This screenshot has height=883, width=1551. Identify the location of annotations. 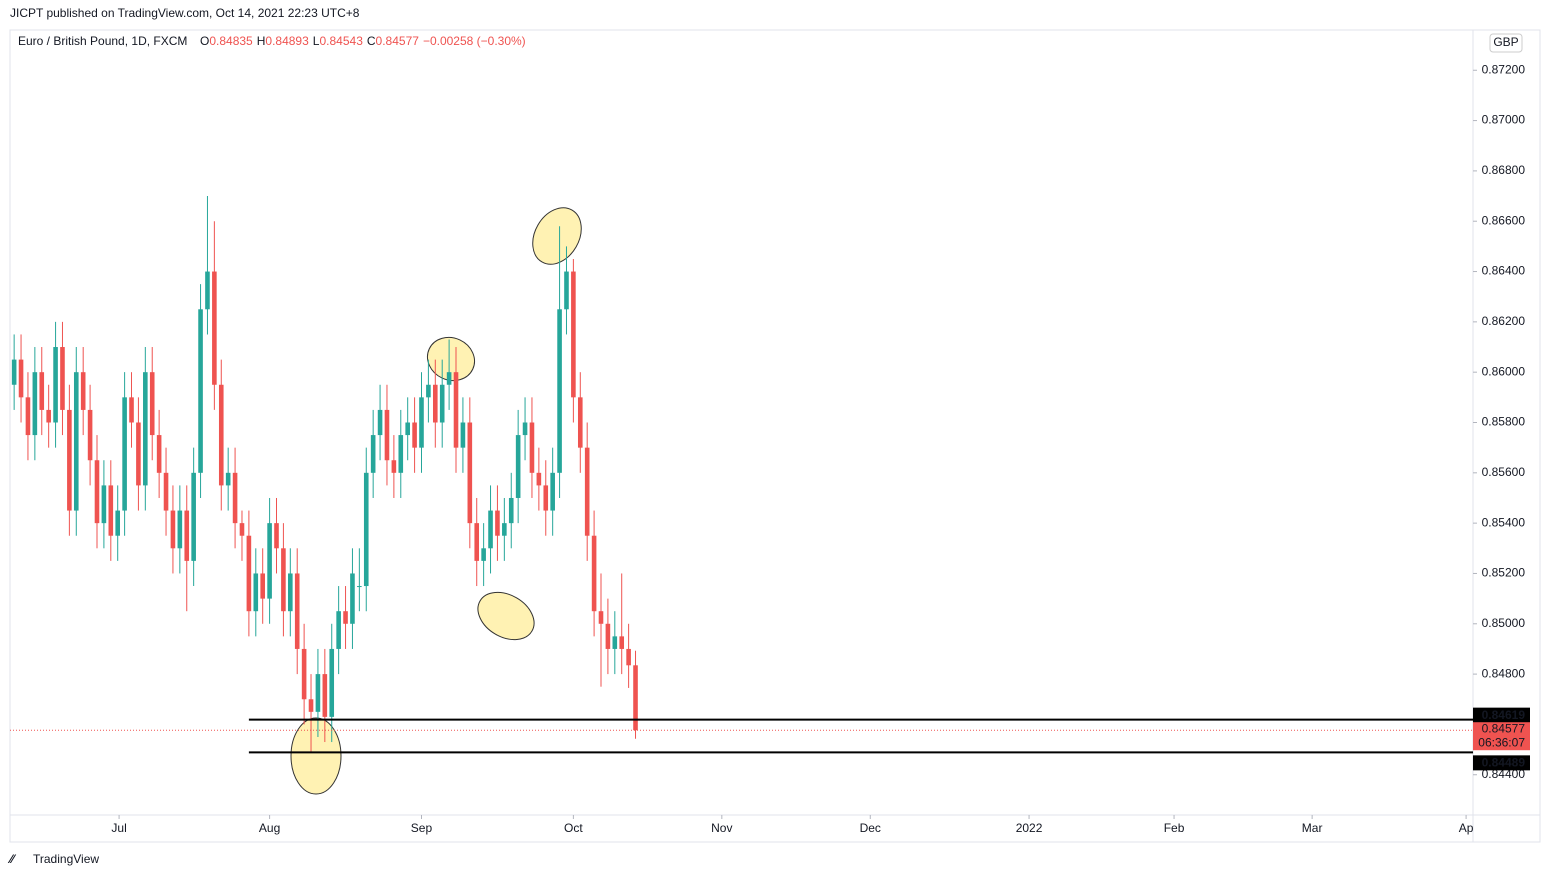
(436, 501).